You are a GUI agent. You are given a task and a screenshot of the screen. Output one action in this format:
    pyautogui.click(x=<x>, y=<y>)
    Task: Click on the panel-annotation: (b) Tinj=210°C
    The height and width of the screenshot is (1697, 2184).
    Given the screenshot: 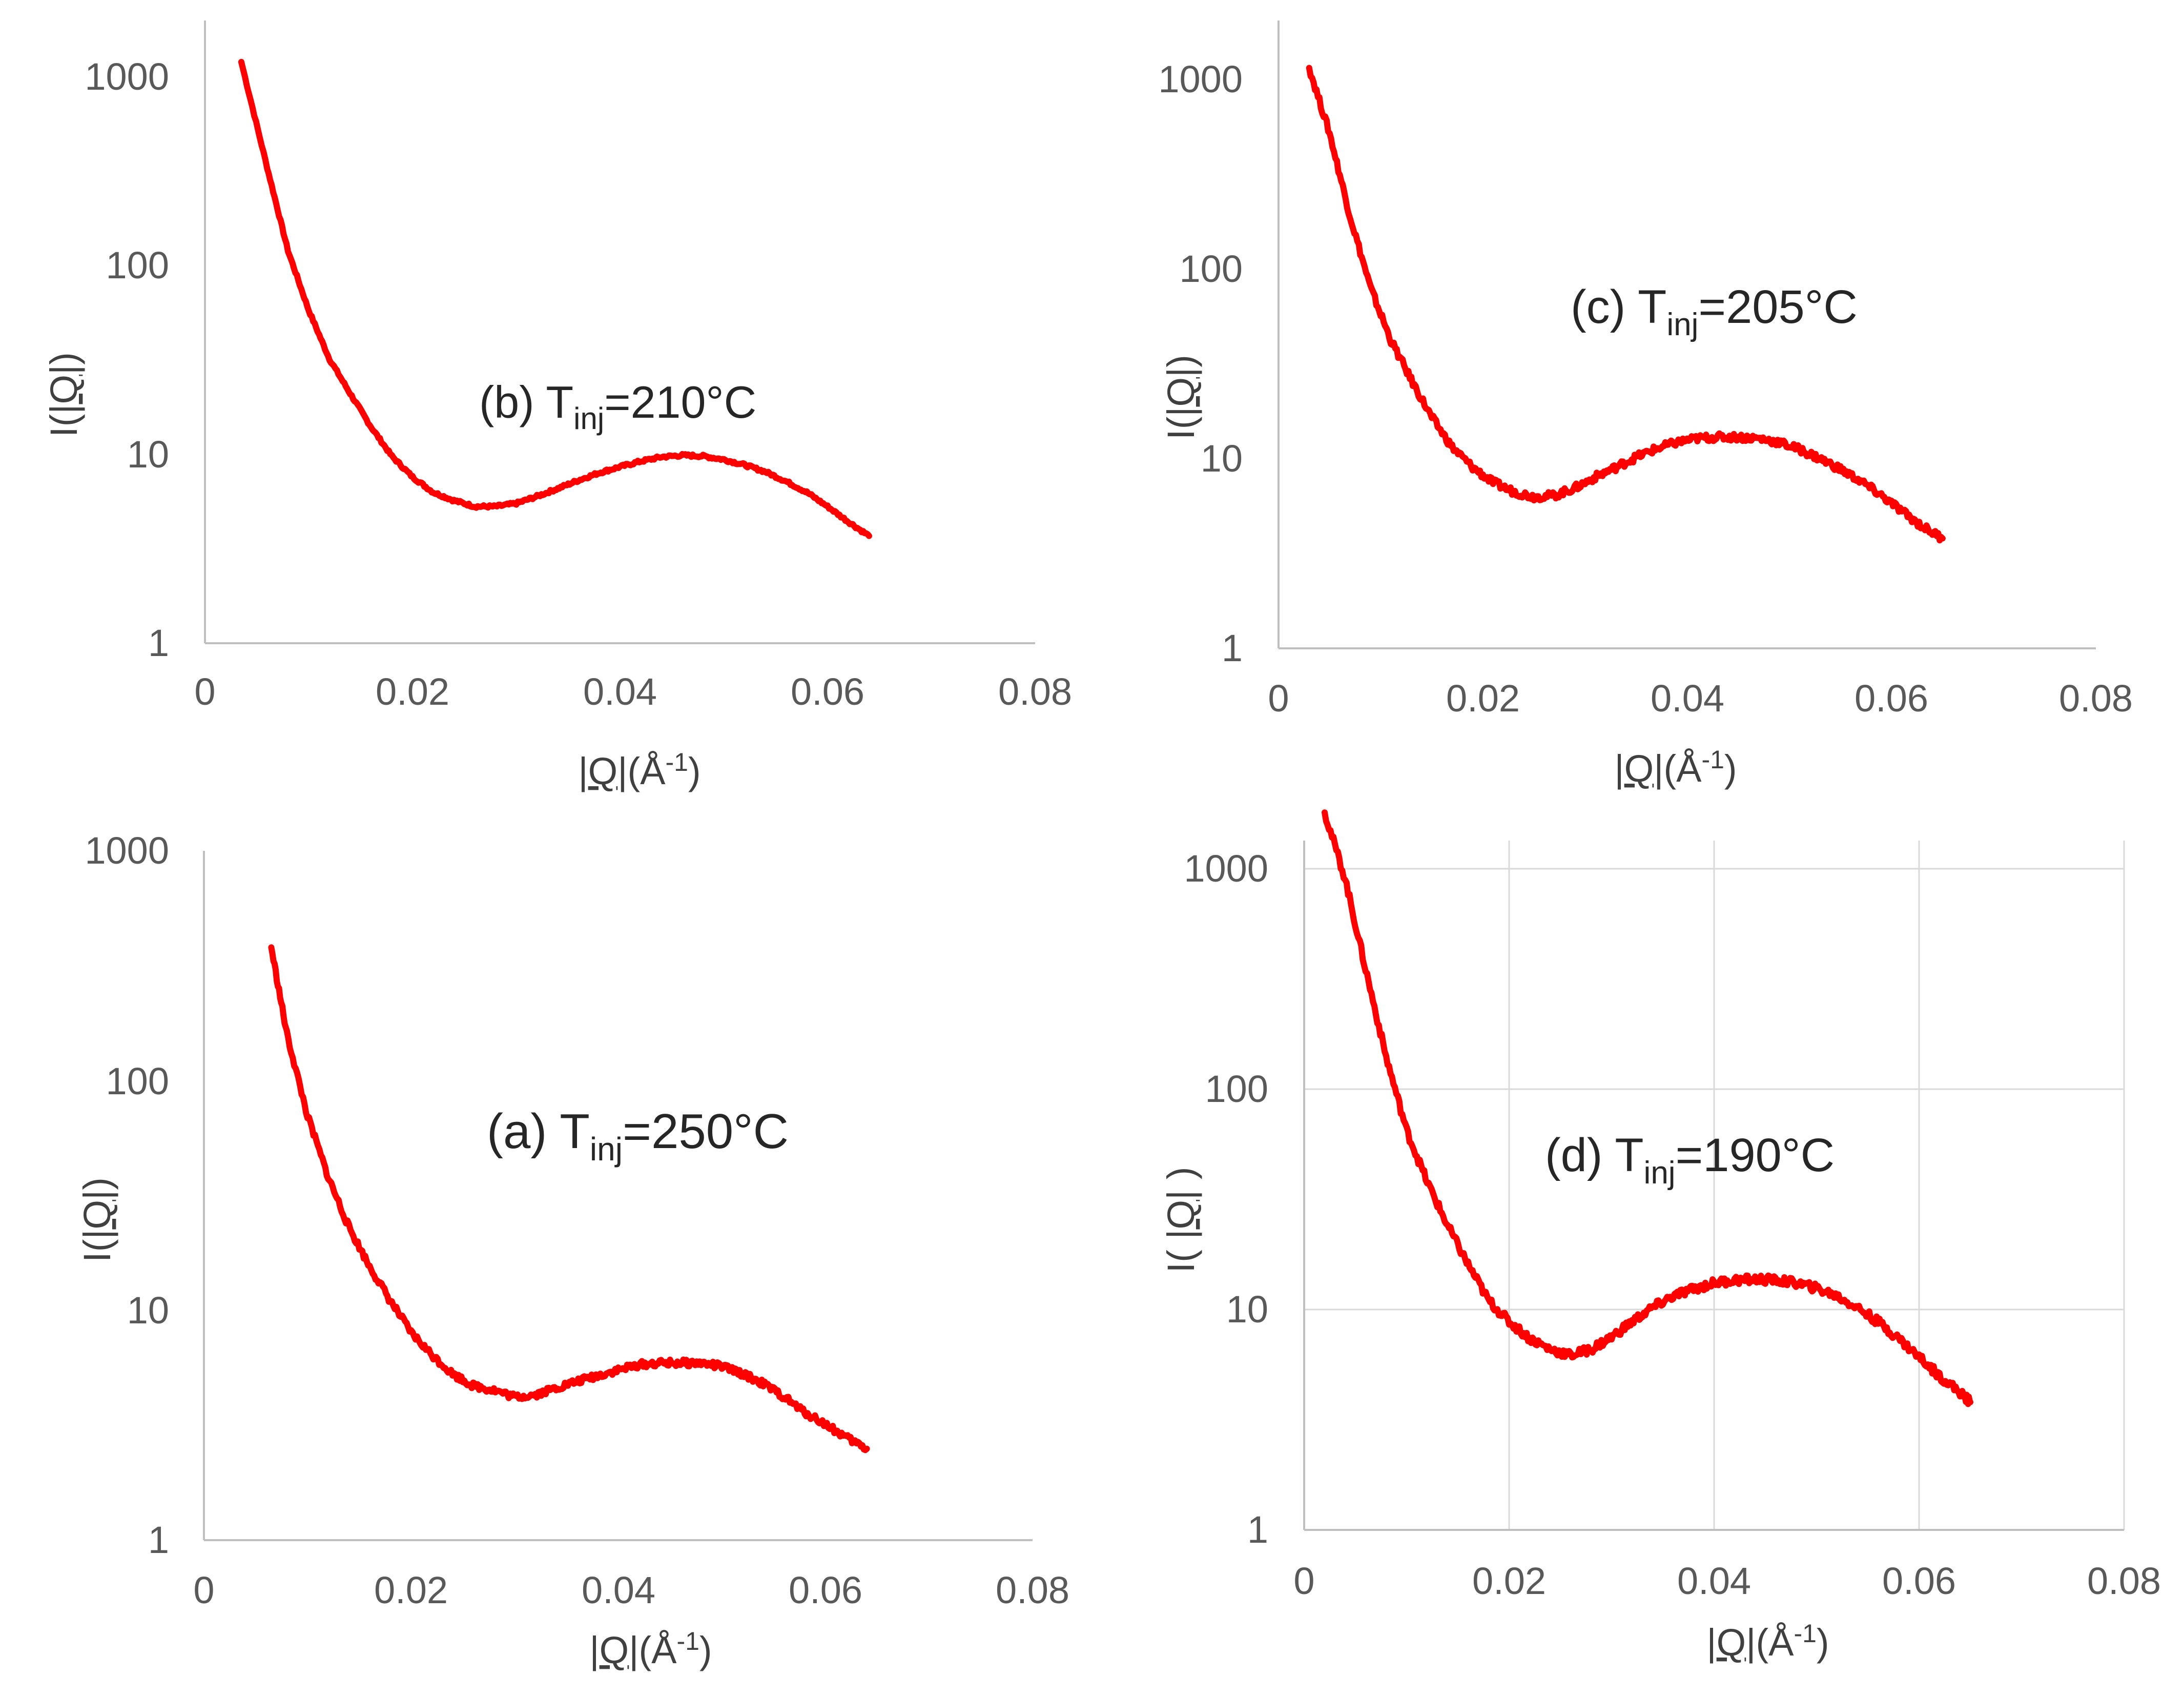 What is the action you would take?
    pyautogui.click(x=617, y=406)
    